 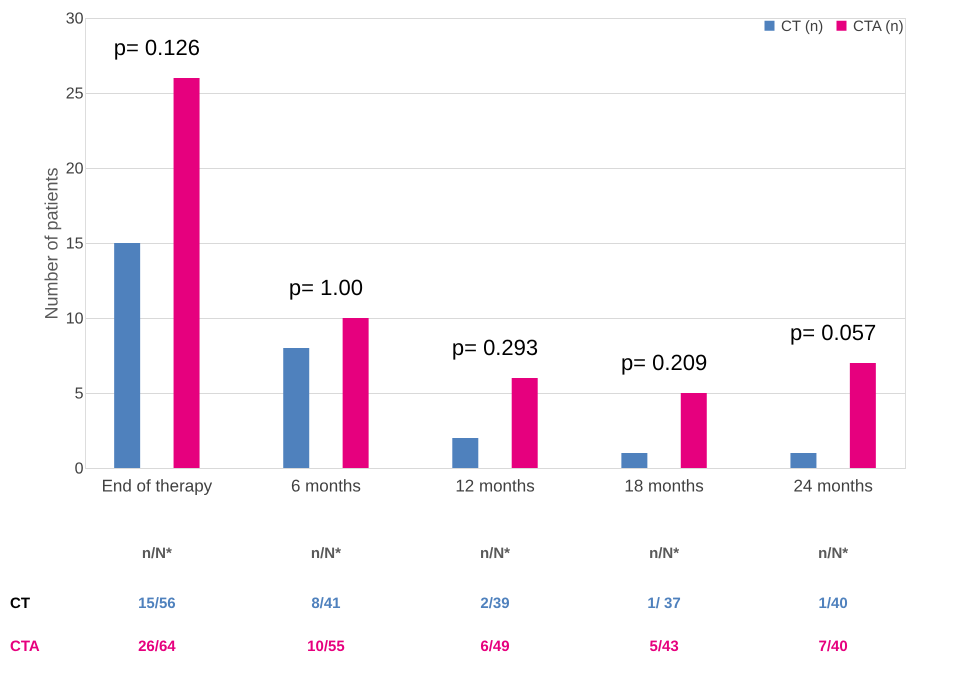 What do you see at coordinates (664, 362) in the screenshot?
I see `annotation: p= 0.209` at bounding box center [664, 362].